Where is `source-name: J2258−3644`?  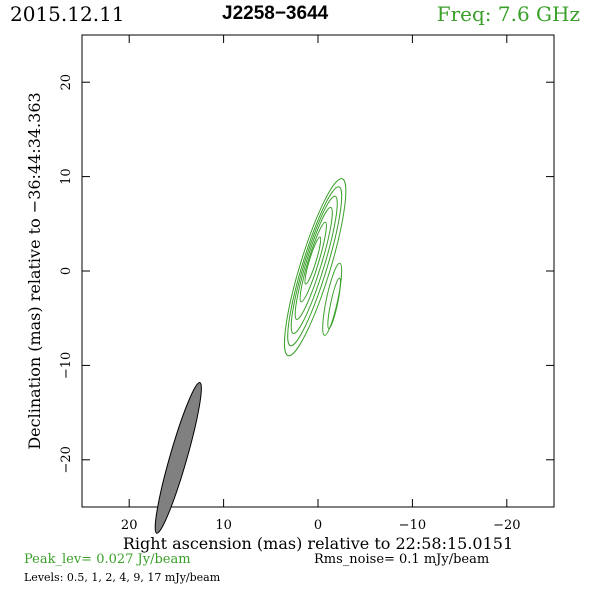 source-name: J2258−3644 is located at coordinates (275, 13).